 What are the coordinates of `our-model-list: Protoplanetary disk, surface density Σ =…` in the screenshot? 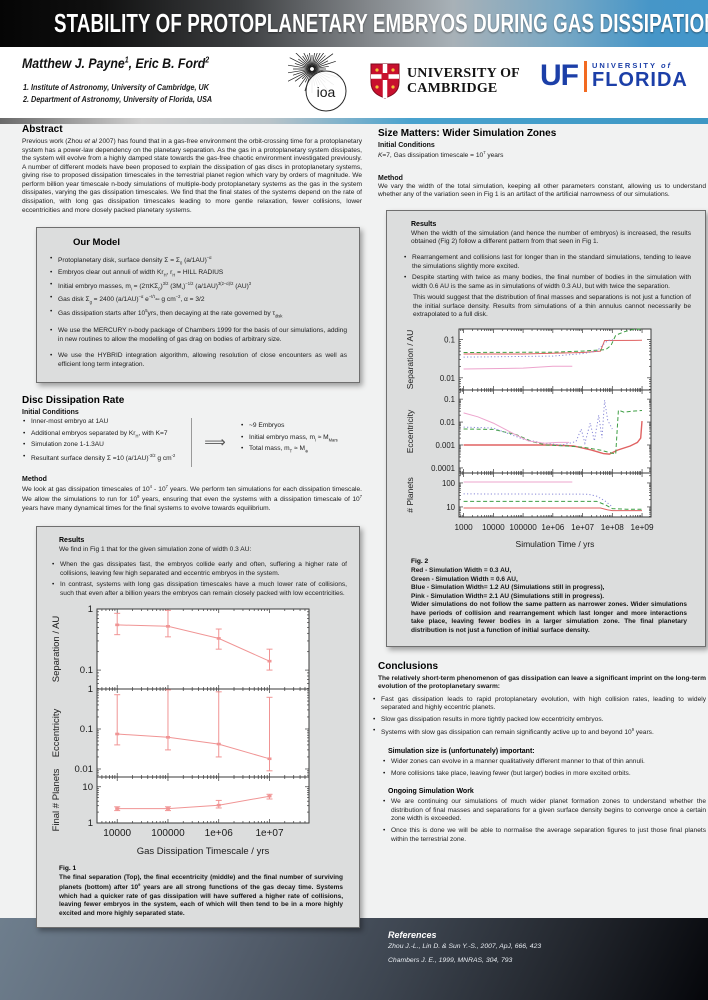 It's located at (198, 312).